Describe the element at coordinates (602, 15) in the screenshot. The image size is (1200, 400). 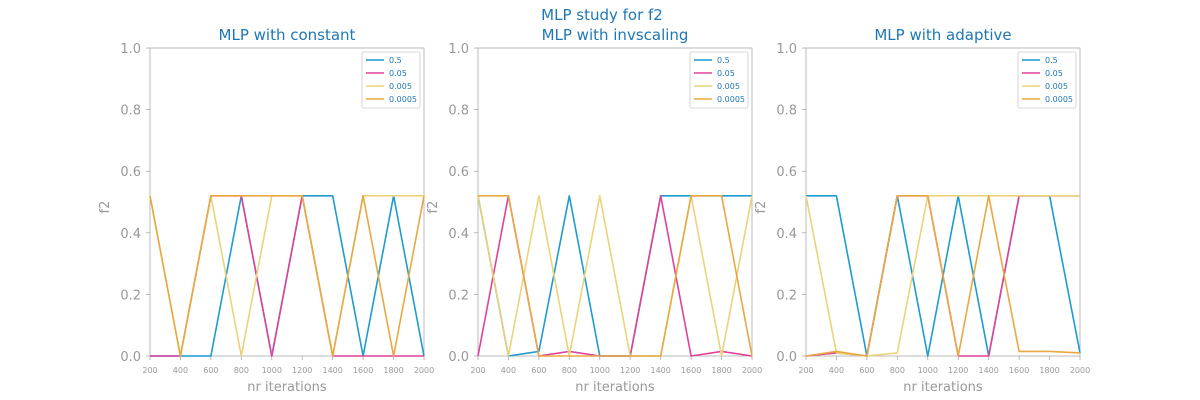
I see `figure-suptitle: MLP study for f2` at that location.